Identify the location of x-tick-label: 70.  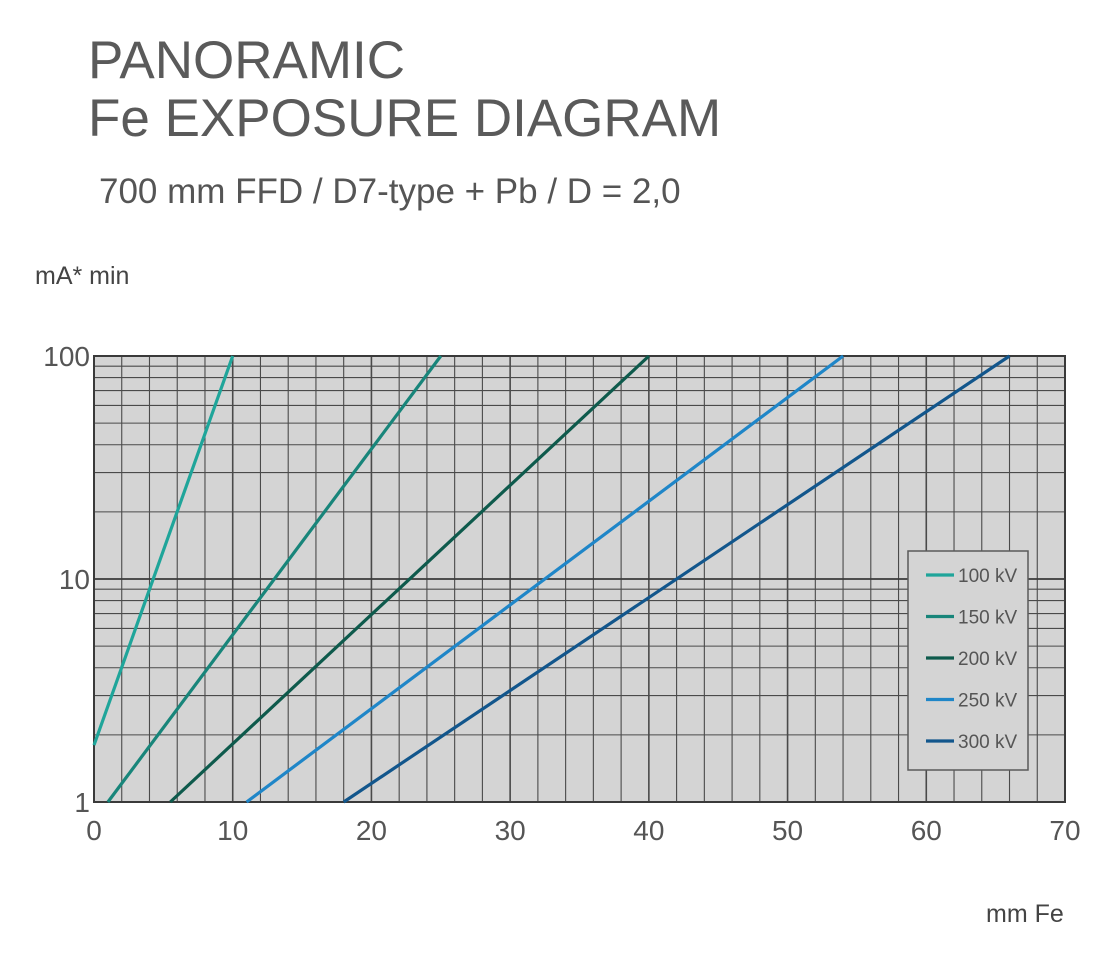
(1064, 830).